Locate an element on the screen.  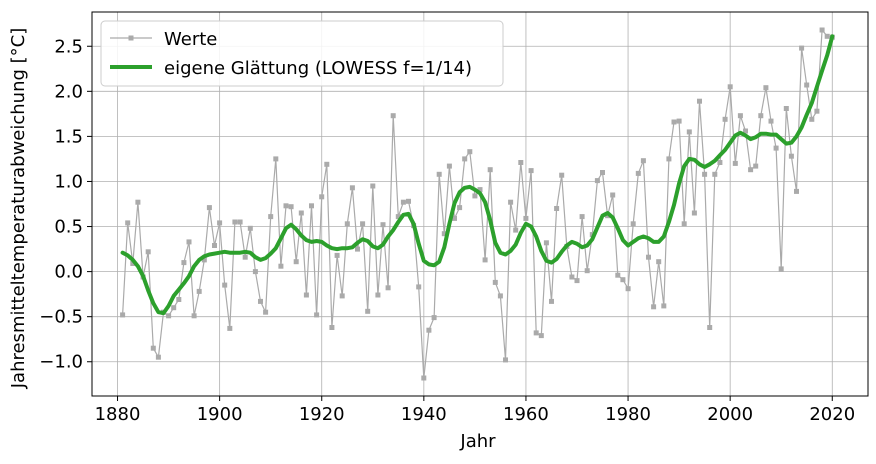
y-tick-label: 1.5 is located at coordinates (68, 136).